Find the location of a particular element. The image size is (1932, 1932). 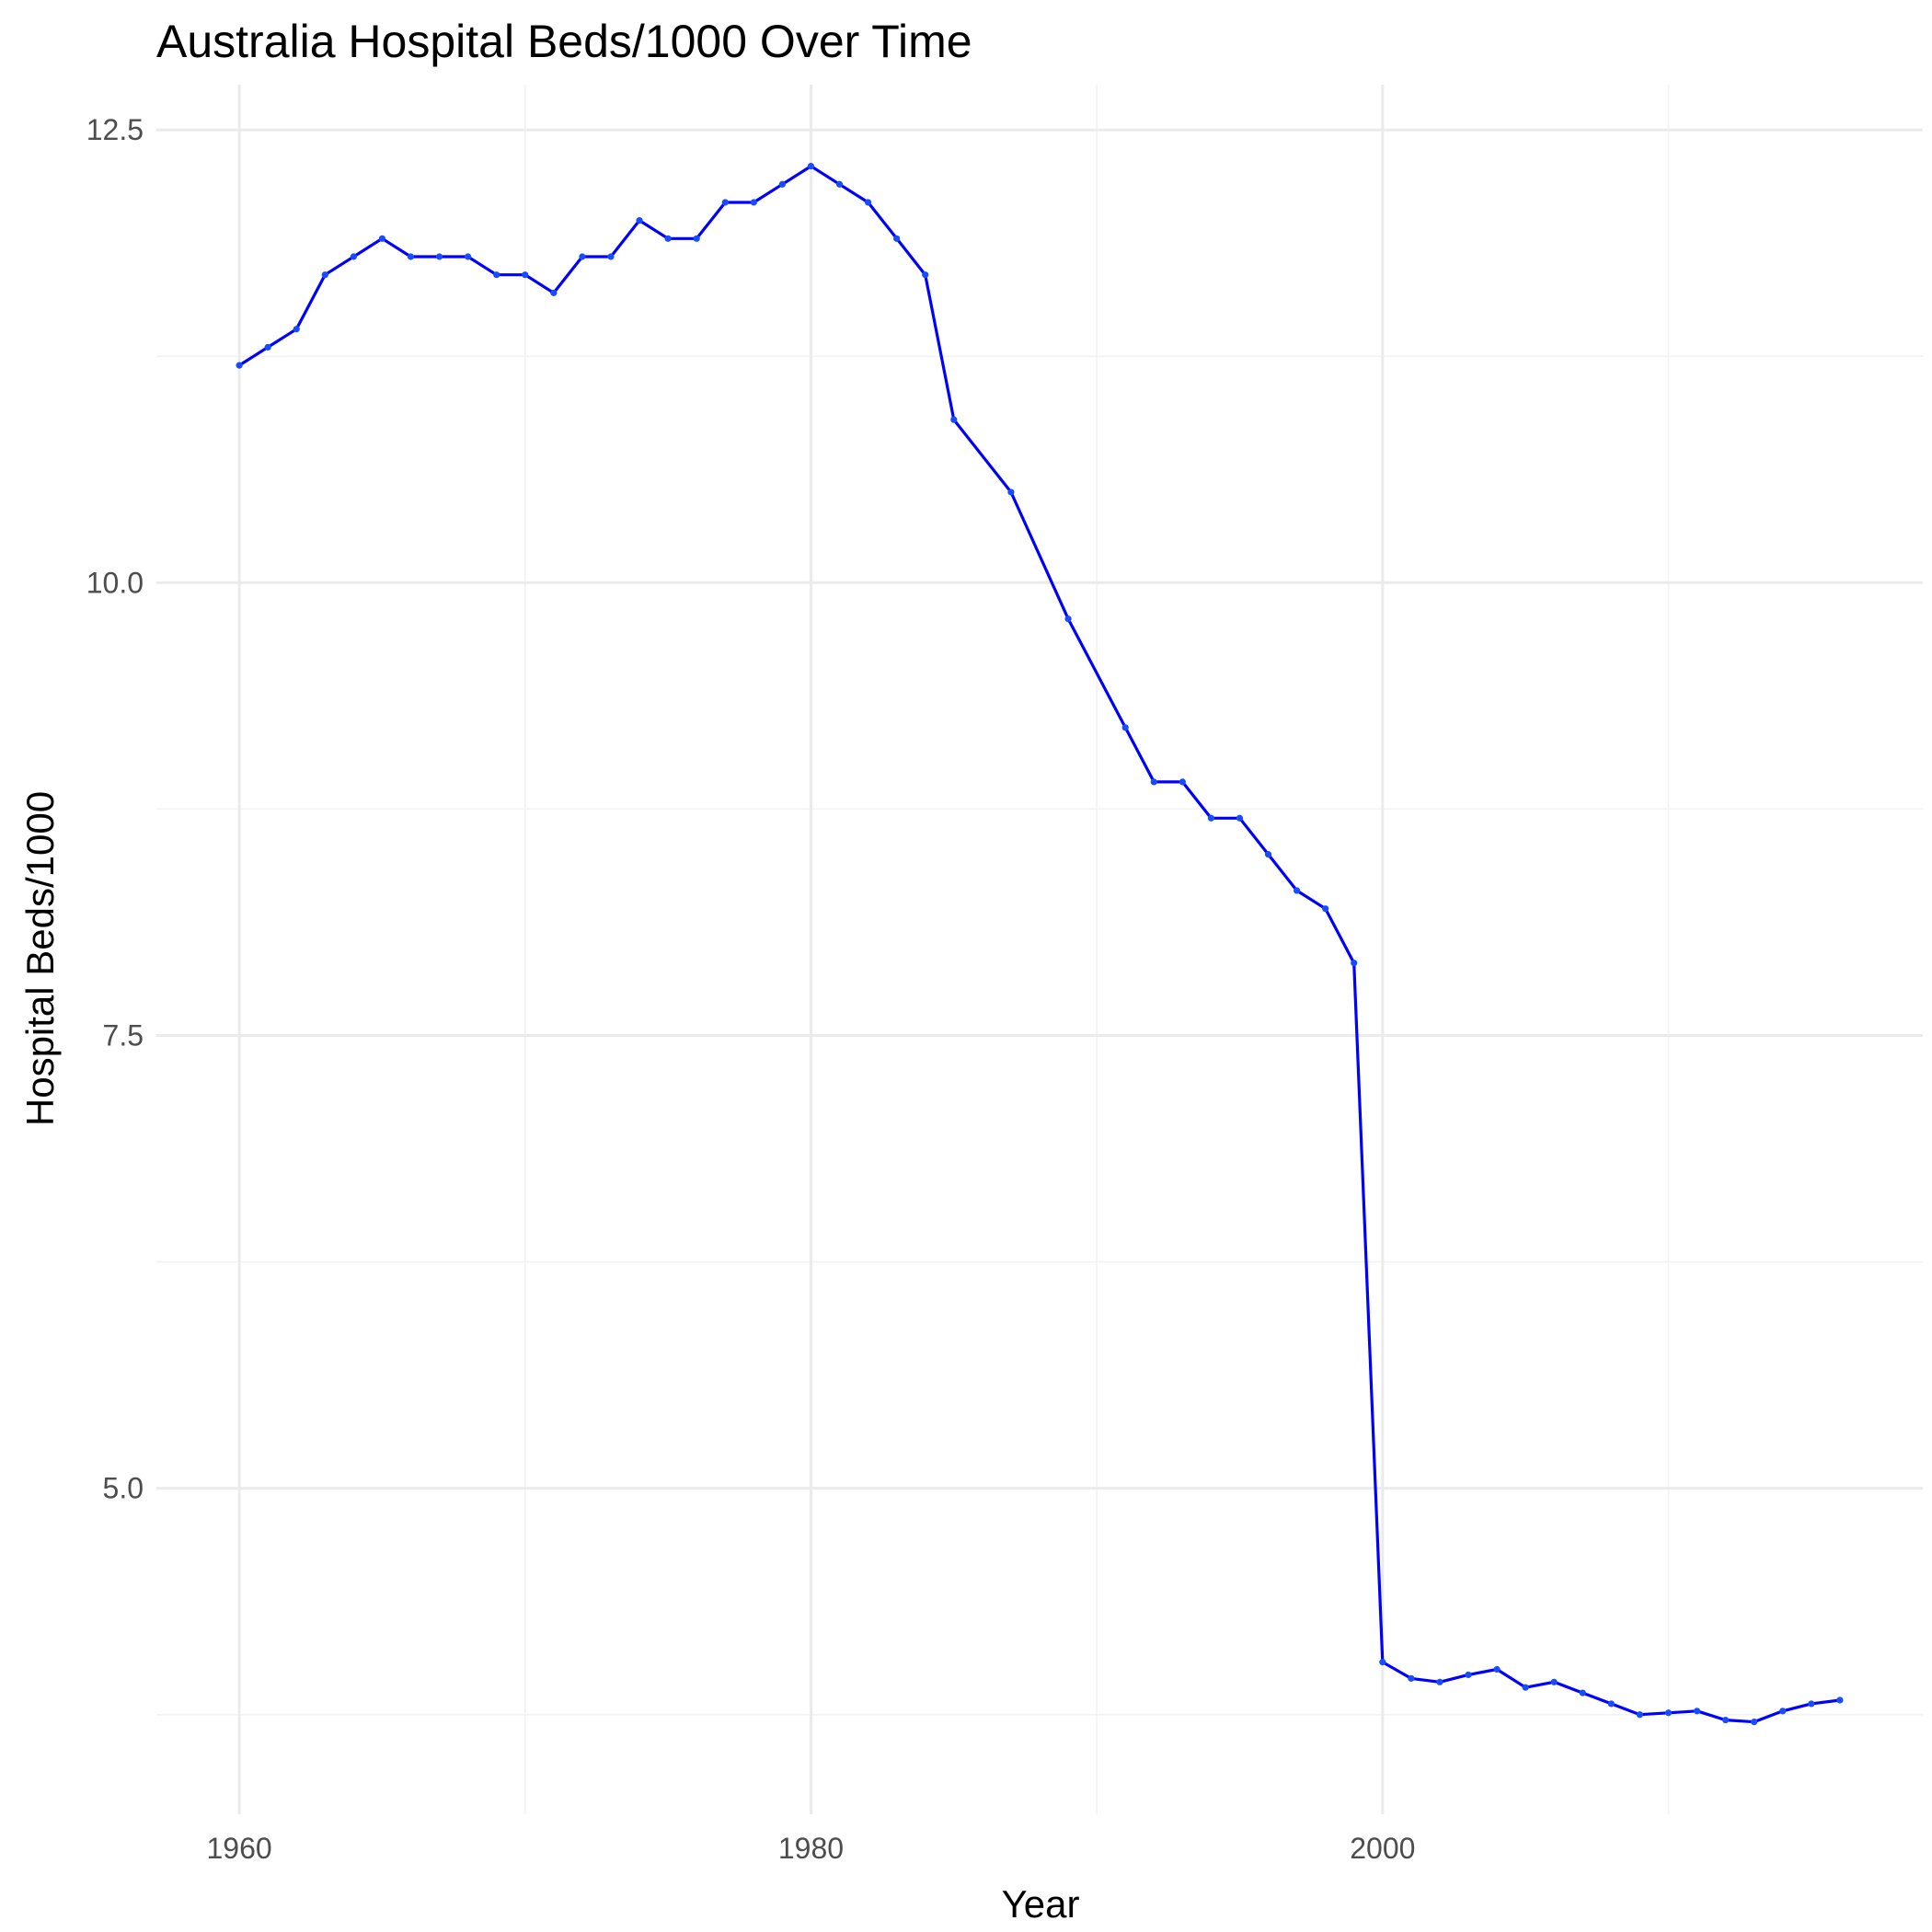

x-tick-label: 1960 is located at coordinates (240, 1848).